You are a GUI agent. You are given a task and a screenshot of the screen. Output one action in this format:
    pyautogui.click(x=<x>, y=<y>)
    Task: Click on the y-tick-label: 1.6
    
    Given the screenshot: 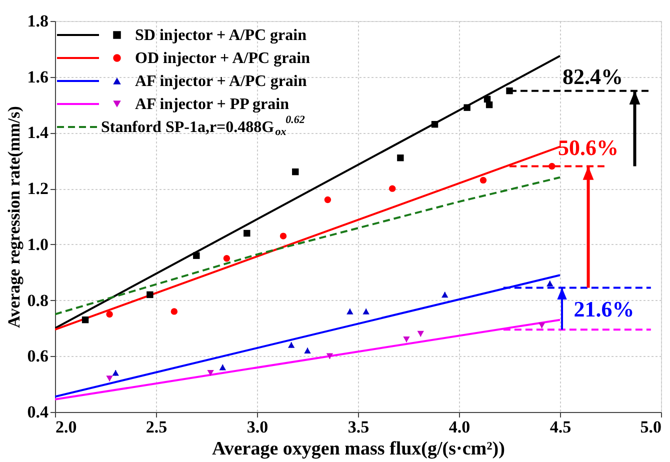 What is the action you would take?
    pyautogui.click(x=37, y=76)
    